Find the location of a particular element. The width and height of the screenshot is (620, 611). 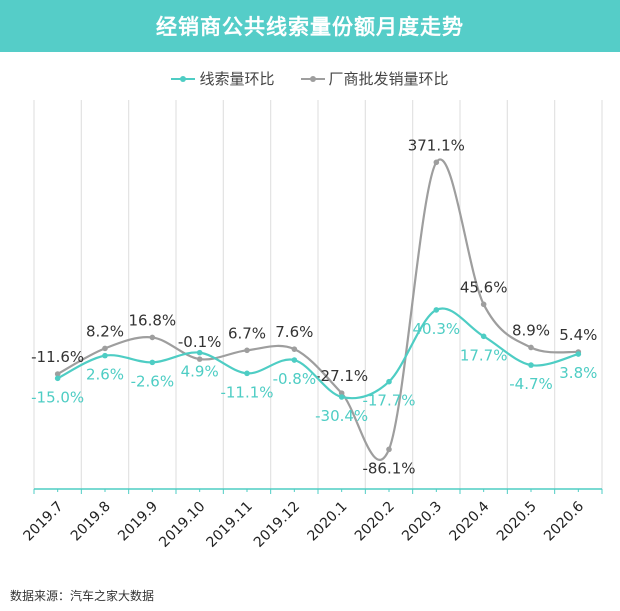

data-label: 6.7% is located at coordinates (247, 333).